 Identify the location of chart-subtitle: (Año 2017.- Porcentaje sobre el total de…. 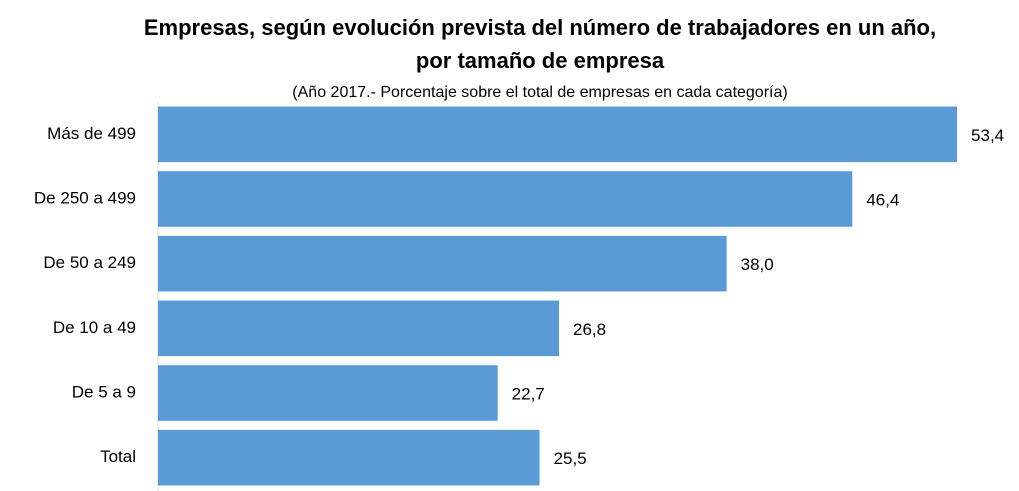
(539, 92).